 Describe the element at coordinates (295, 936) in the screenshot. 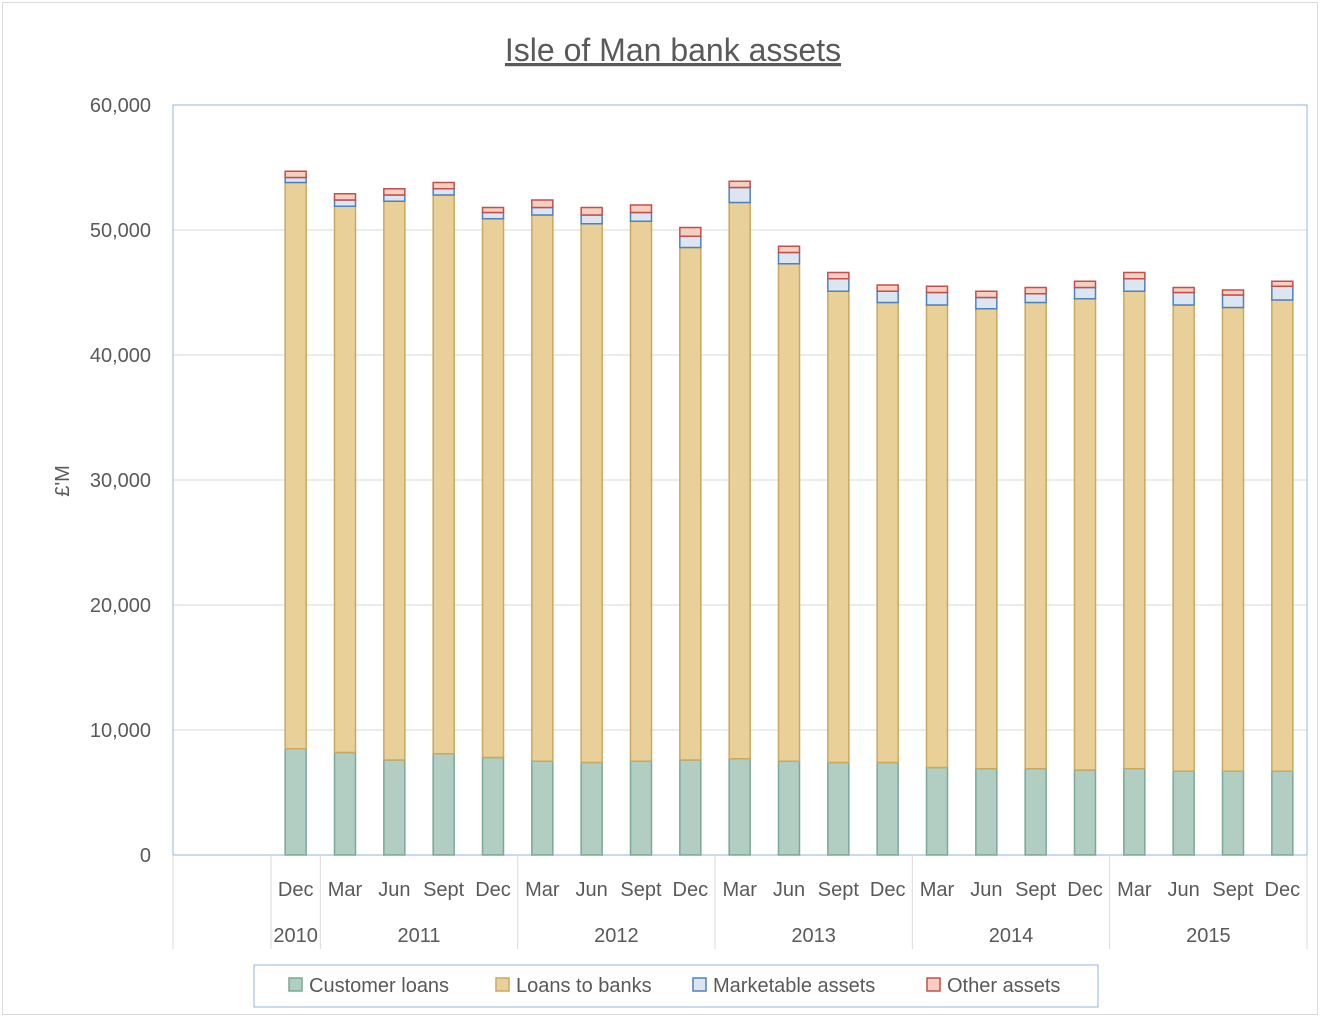

I see `year-group-label: 2010` at that location.